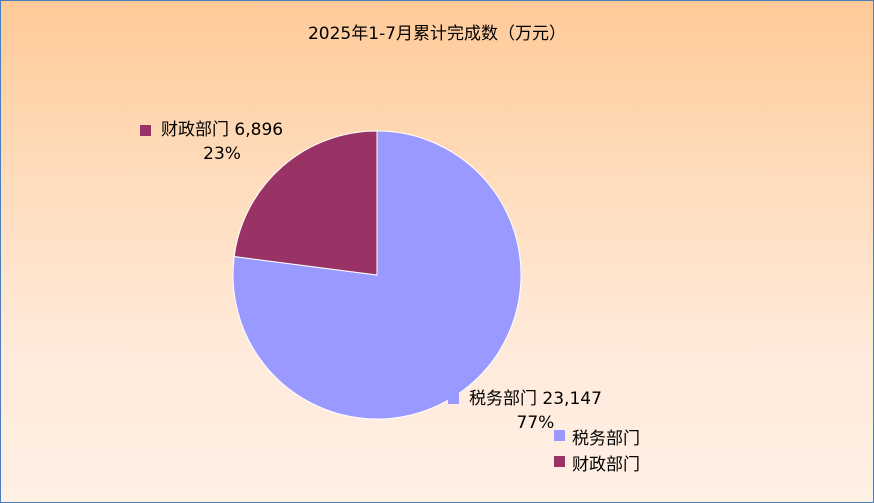 The height and width of the screenshot is (503, 874). Describe the element at coordinates (145, 130) in the screenshot. I see `label-swatch-finance` at that location.